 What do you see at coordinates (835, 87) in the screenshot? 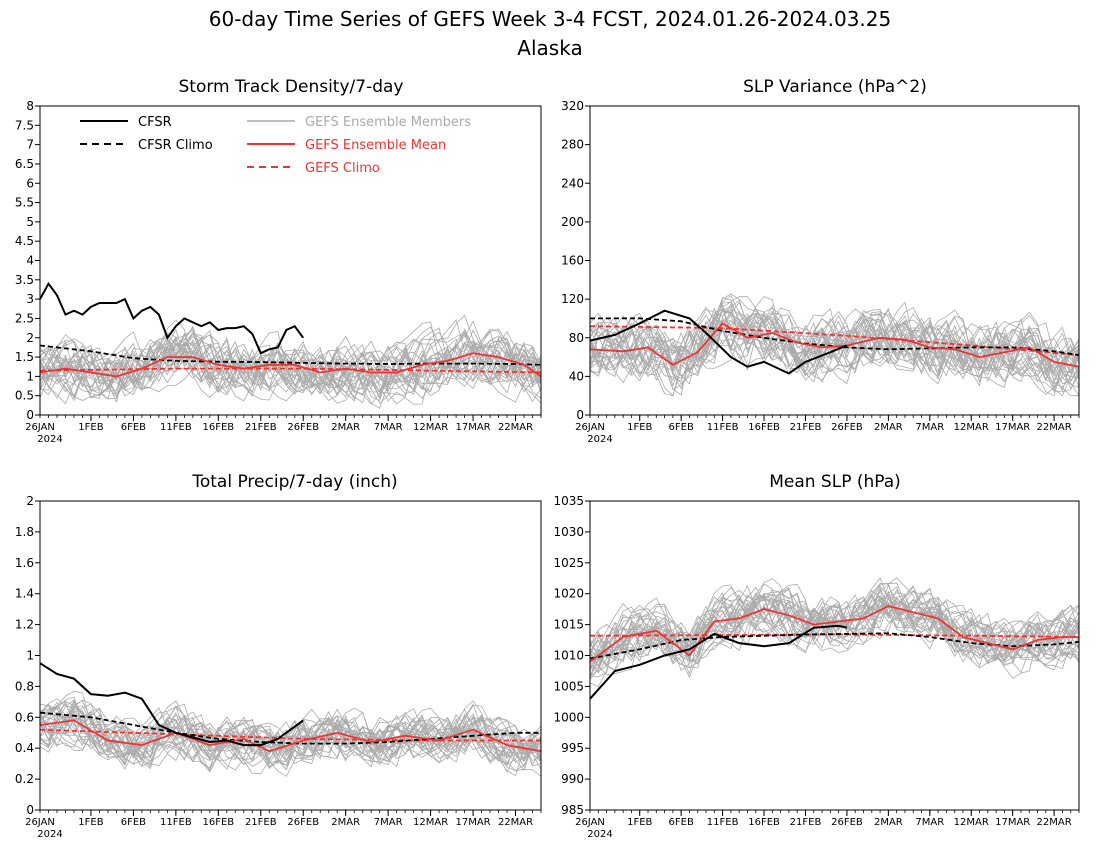
I see `panel-title: SLP Variance (hPa^2)` at bounding box center [835, 87].